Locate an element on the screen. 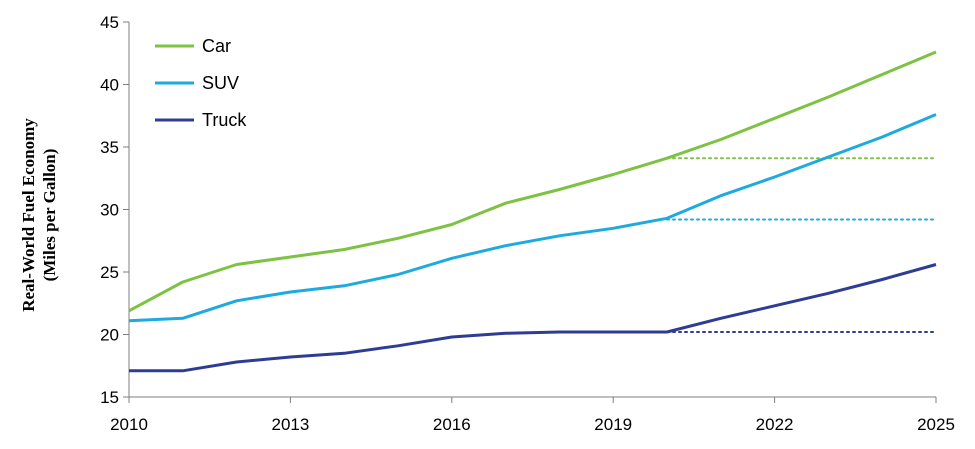  legend-label-truck: Truck is located at coordinates (224, 120).